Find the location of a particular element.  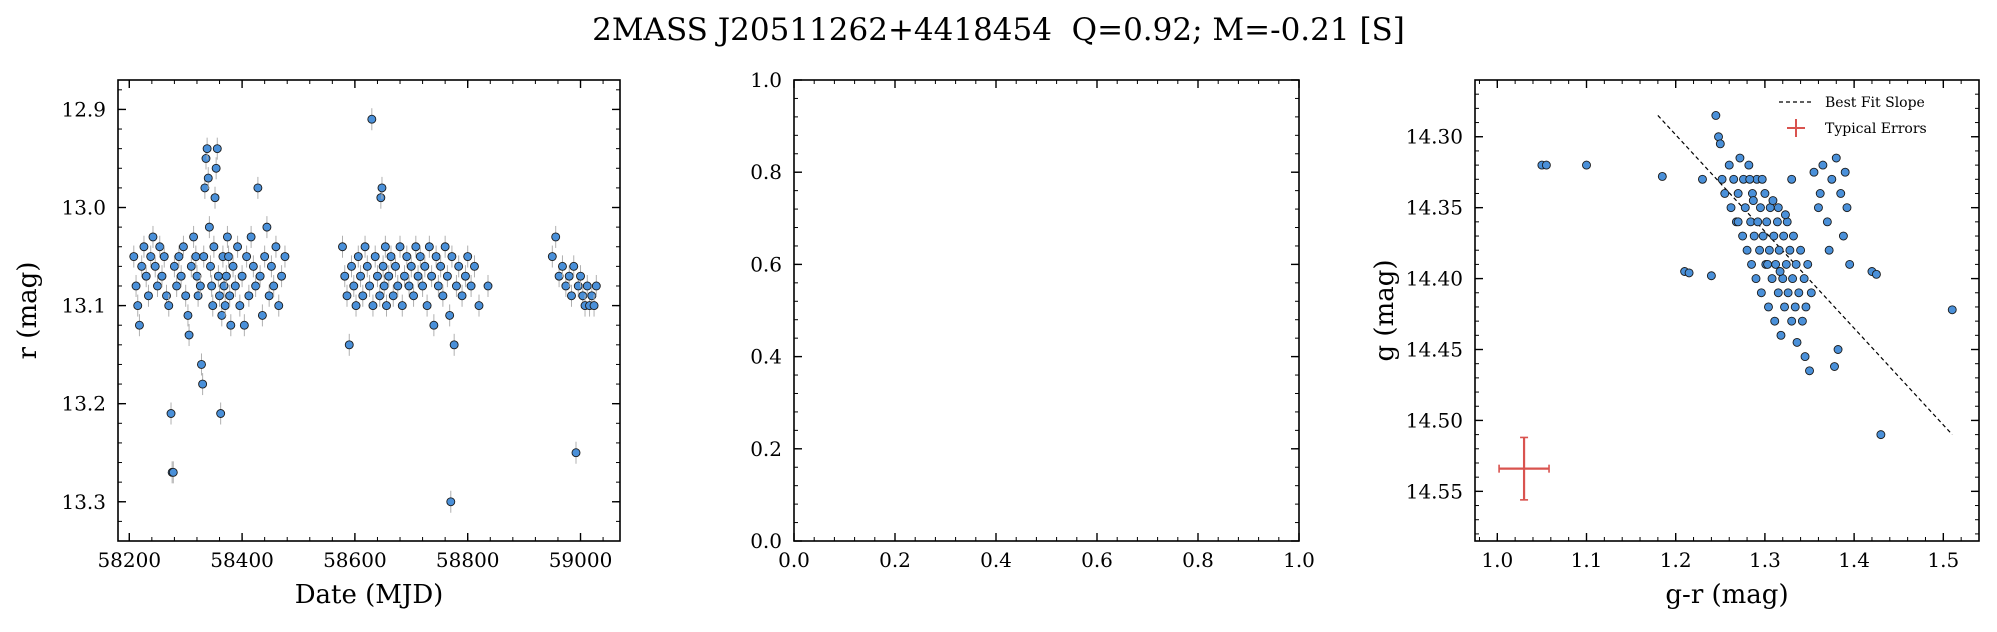

x-tick-label: 1.0 is located at coordinates (1497, 560).